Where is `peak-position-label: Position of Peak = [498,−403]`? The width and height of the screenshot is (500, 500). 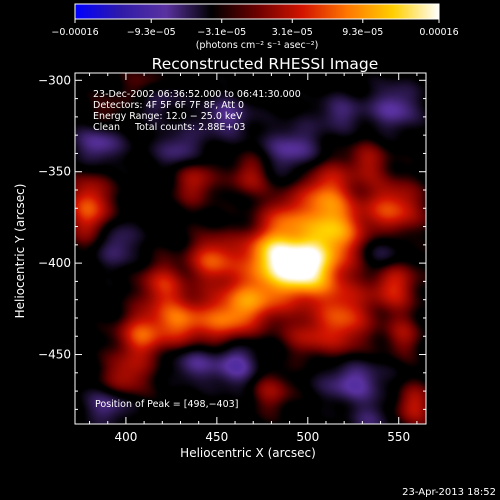
peak-position-label: Position of Peak = [498,−403] is located at coordinates (166, 404).